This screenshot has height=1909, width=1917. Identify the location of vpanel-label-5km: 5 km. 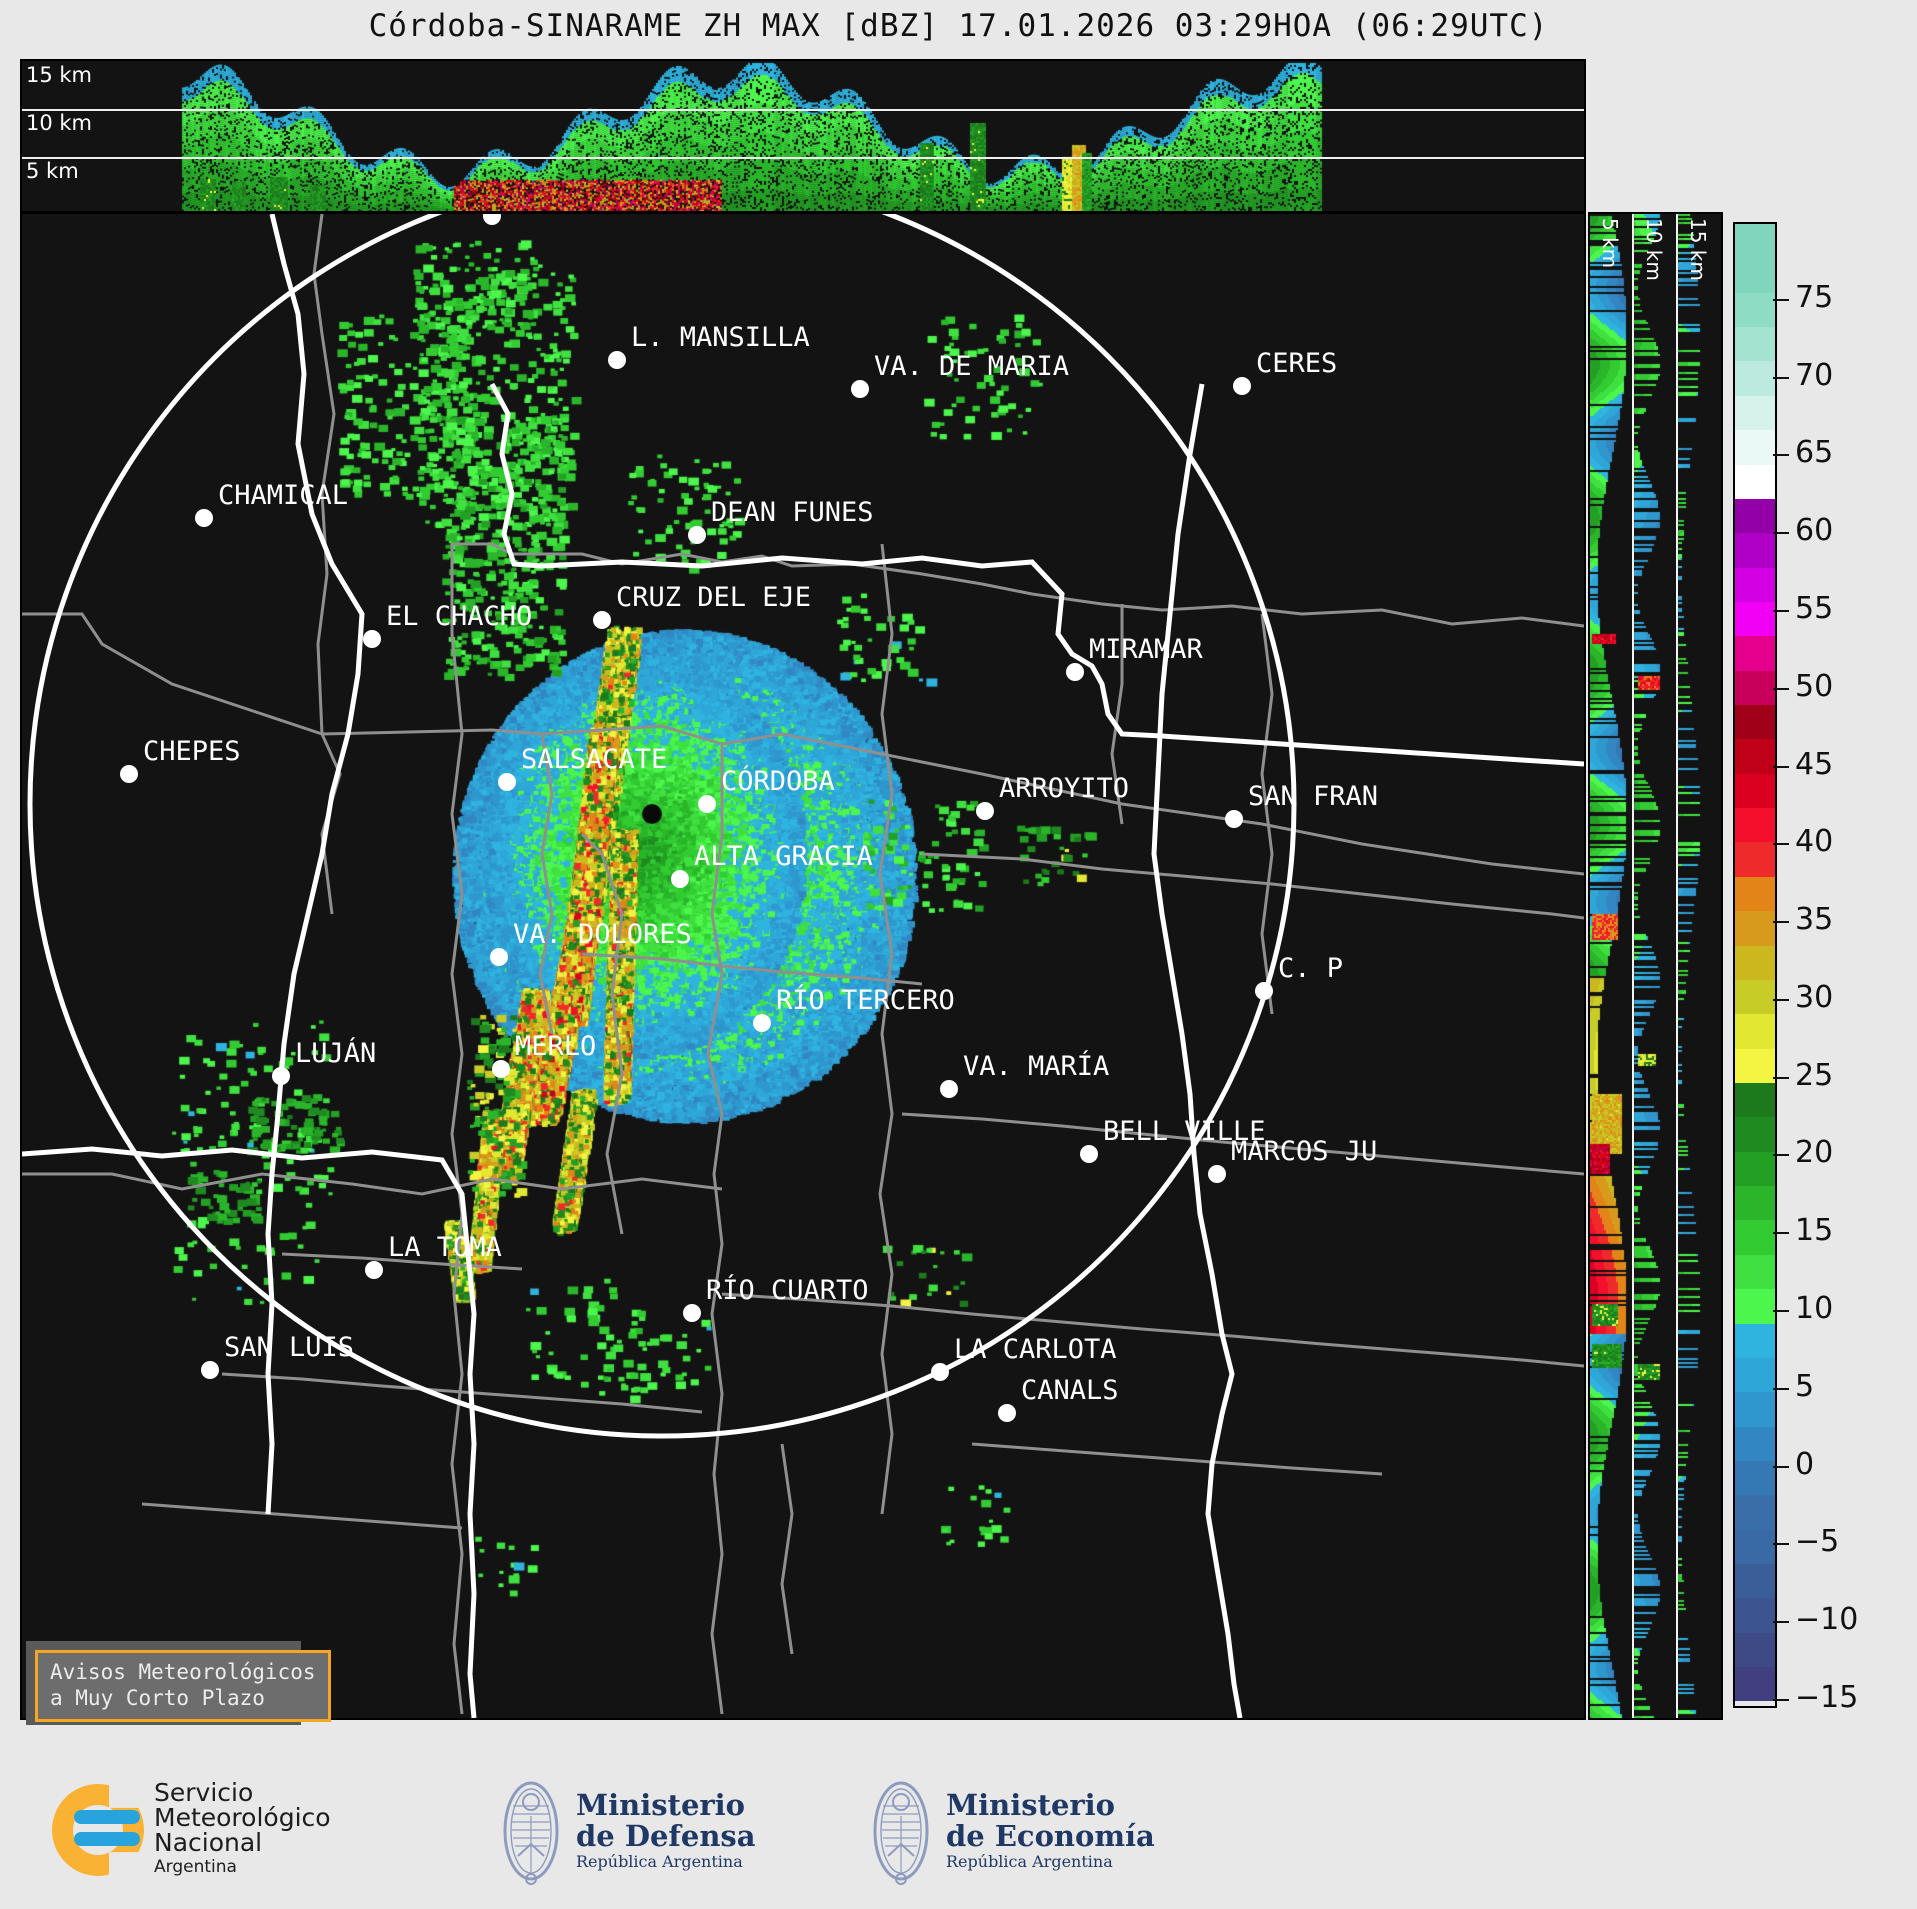
(1610, 243).